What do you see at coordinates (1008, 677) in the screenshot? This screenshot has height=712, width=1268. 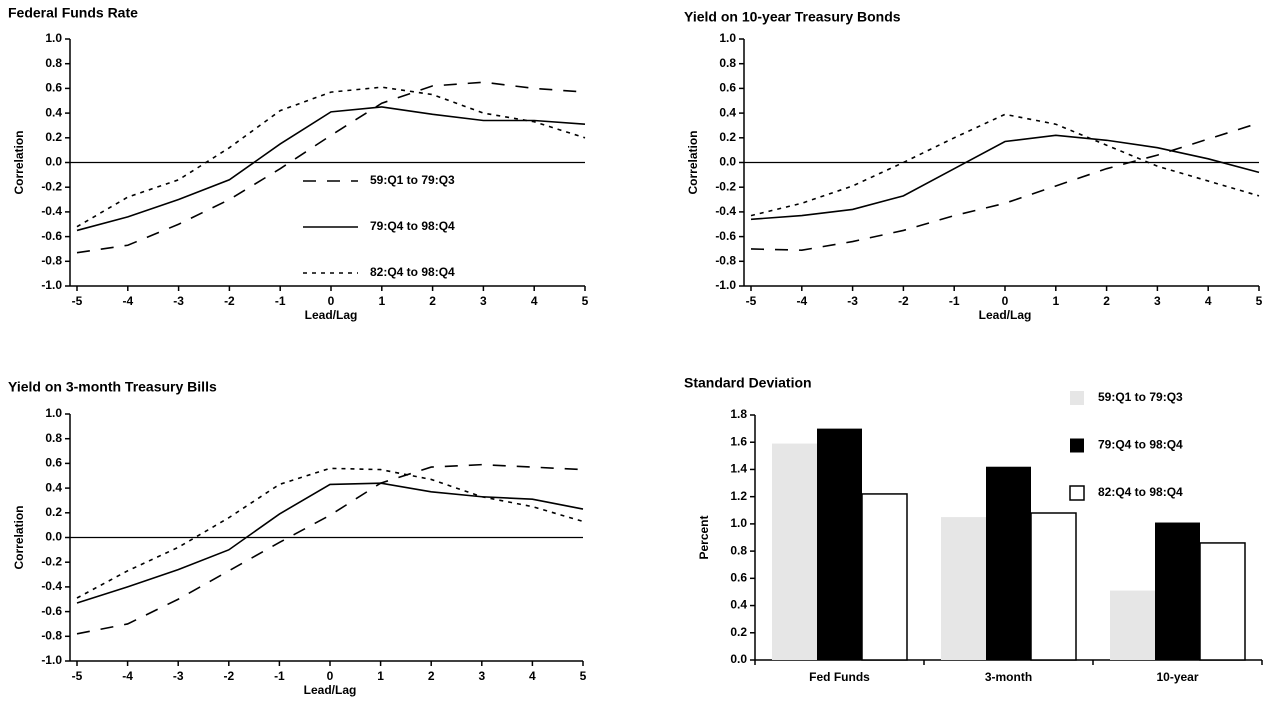 I see `x-tick-label: 3-month` at bounding box center [1008, 677].